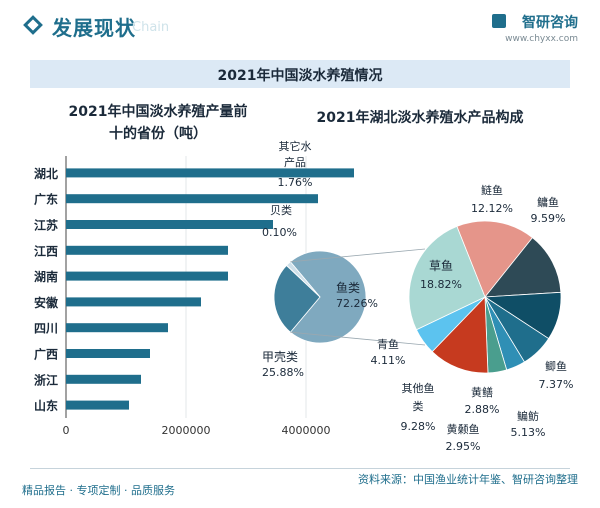 The width and height of the screenshot is (600, 508). I want to click on footer-divider, so click(300, 468).